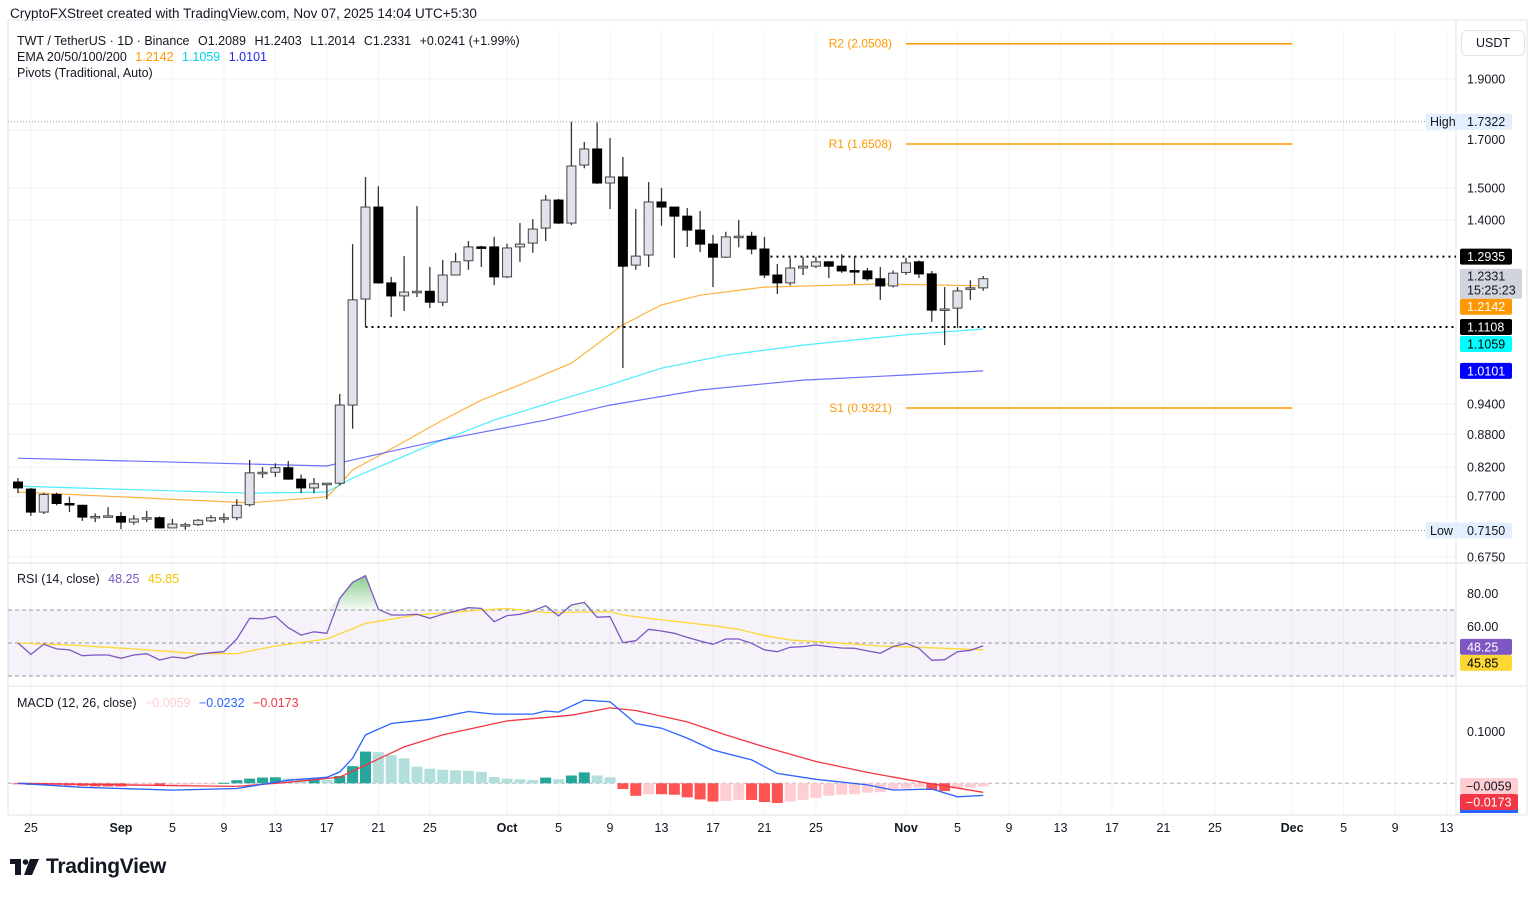  What do you see at coordinates (1486, 121) in the screenshot?
I see `high-value-label-bg` at bounding box center [1486, 121].